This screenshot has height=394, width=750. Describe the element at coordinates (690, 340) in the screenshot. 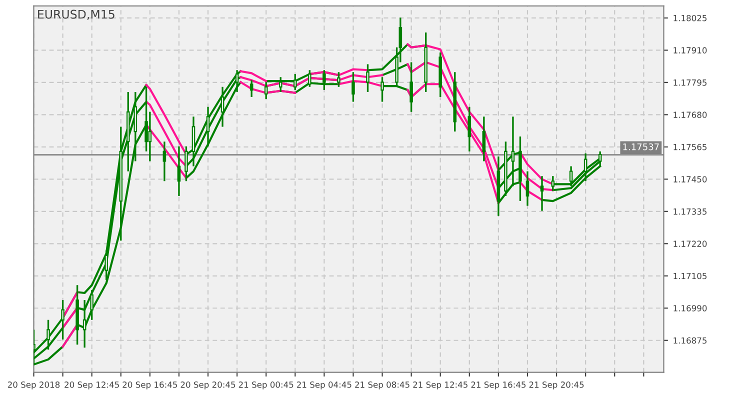

I see `y-tick-label: 1.16875` at that location.